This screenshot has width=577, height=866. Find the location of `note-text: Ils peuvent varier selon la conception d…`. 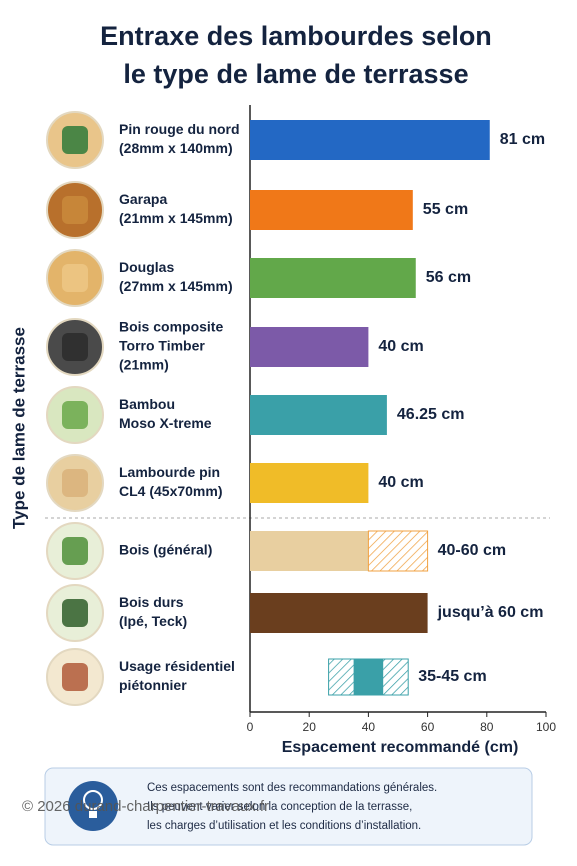

note-text: Ils peuvent varier selon la conception d… is located at coordinates (279, 807).